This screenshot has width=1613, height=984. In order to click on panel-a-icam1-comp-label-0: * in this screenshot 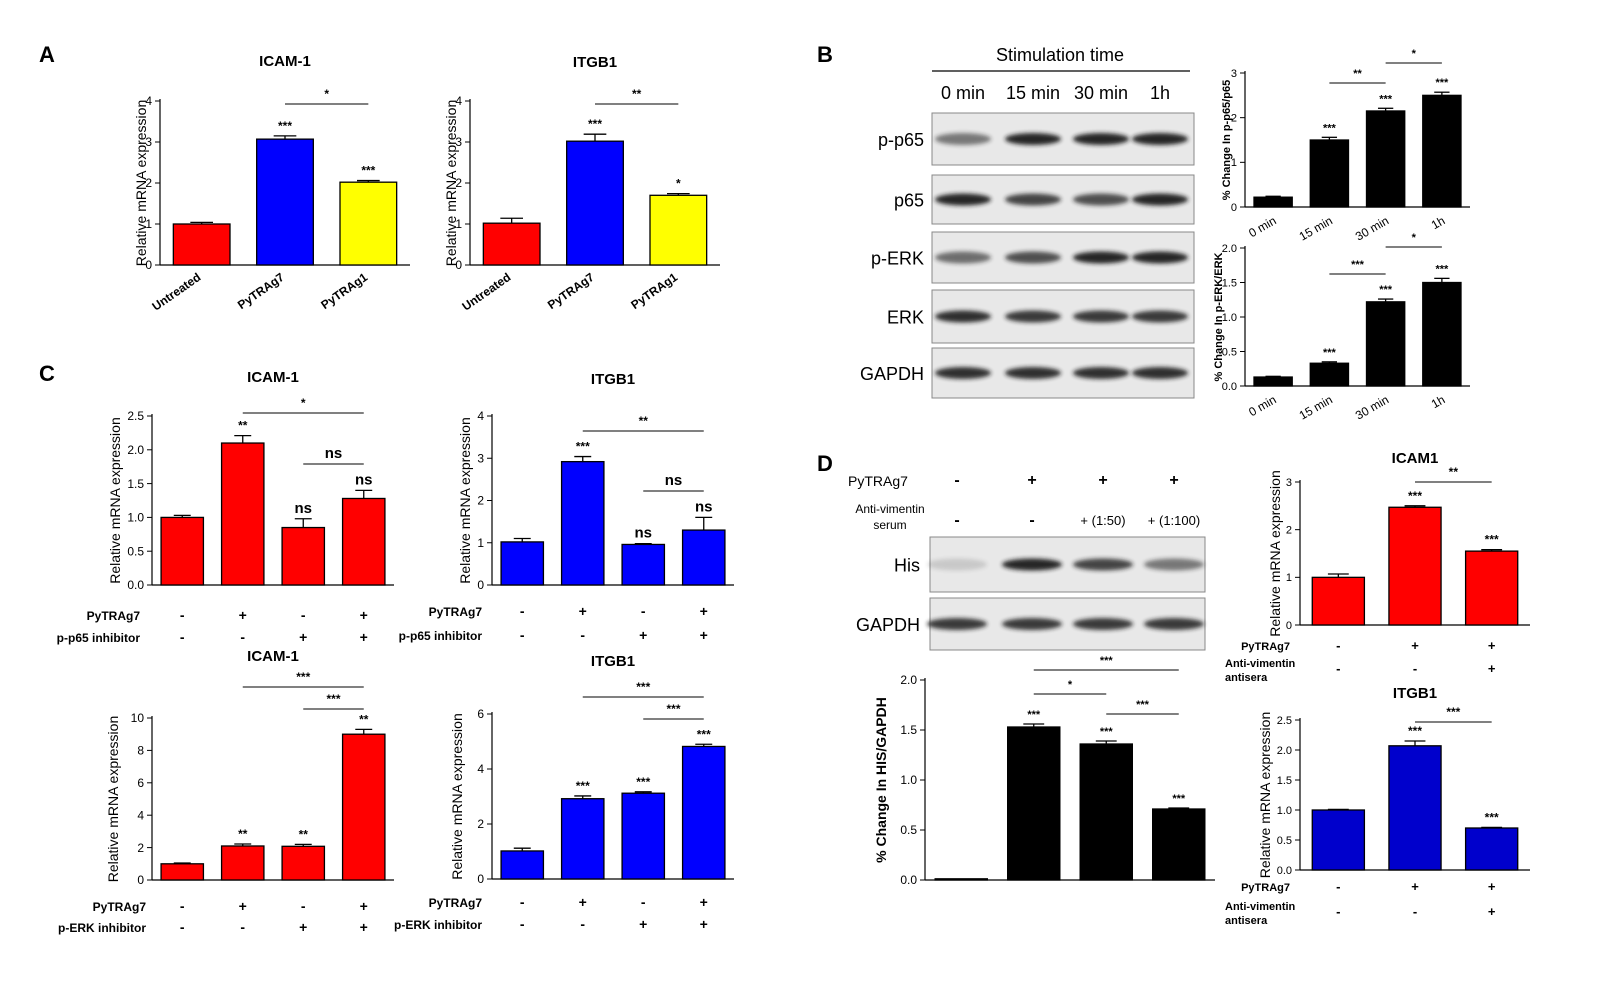, I will do `click(326, 94)`.